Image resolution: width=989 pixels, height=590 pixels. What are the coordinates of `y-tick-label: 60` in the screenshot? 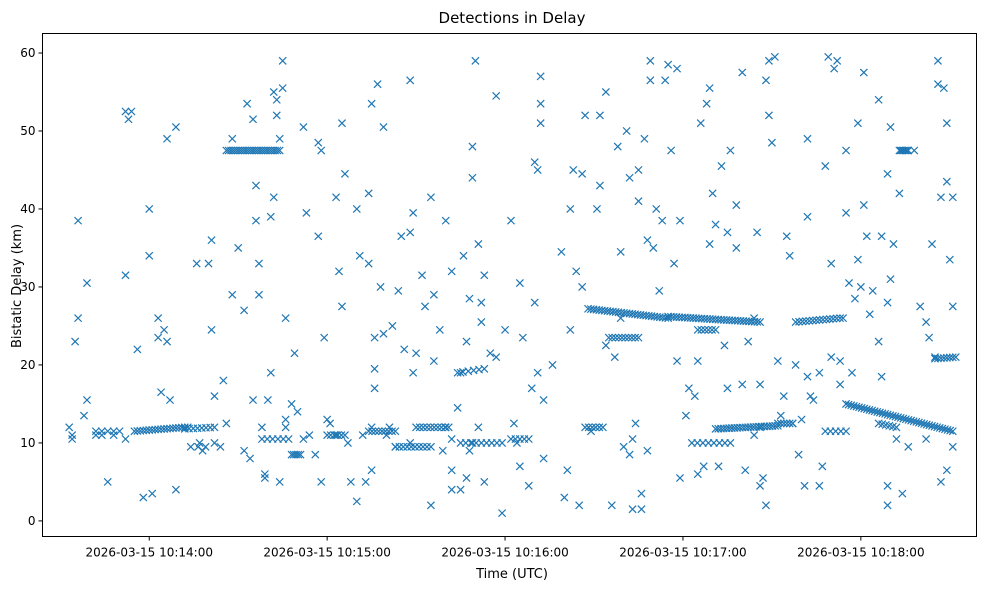 It's located at (27, 53).